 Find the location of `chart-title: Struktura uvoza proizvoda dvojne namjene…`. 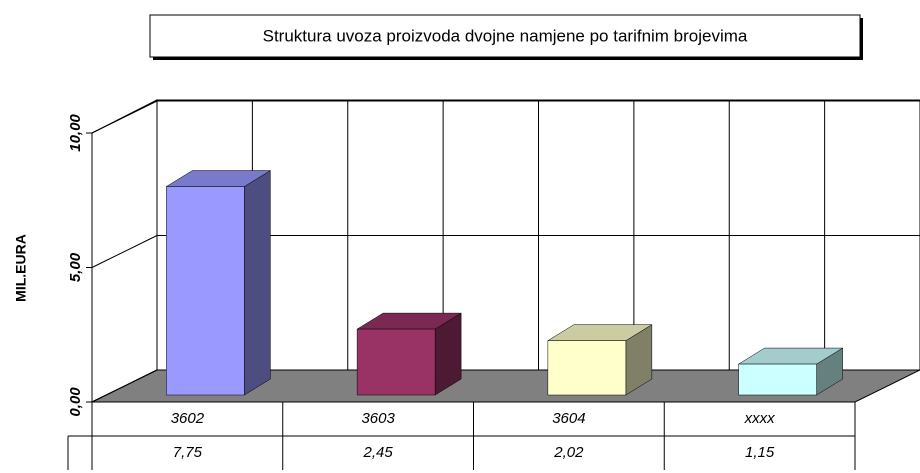

chart-title: Struktura uvoza proizvoda dvojne namjene… is located at coordinates (505, 35).